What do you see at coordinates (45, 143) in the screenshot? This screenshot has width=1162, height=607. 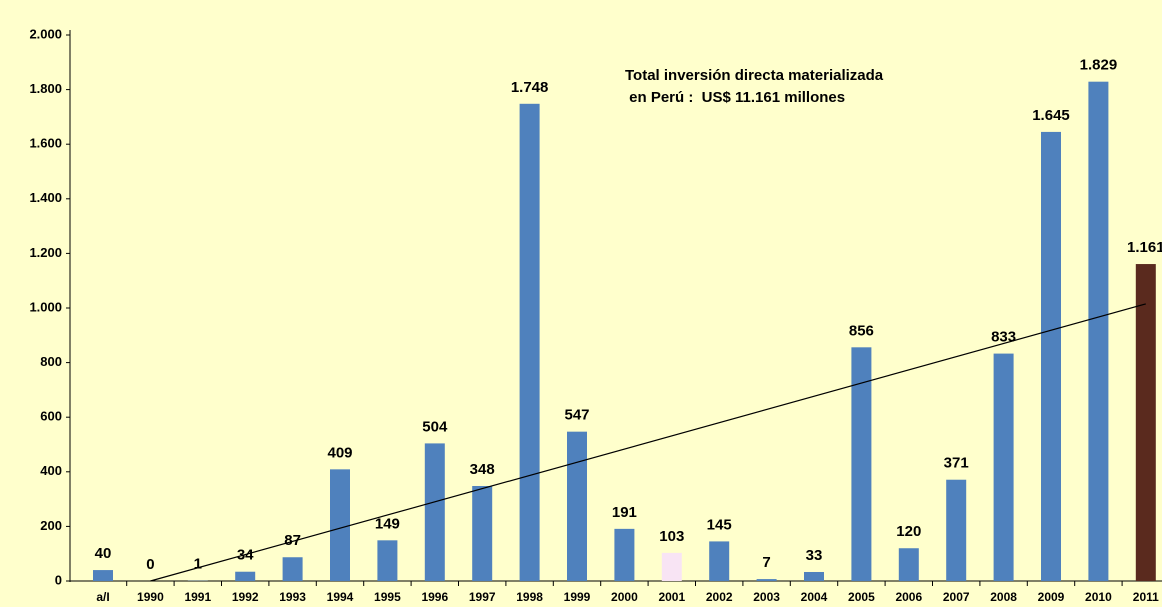 I see `y-tick-label: 1.600` at bounding box center [45, 143].